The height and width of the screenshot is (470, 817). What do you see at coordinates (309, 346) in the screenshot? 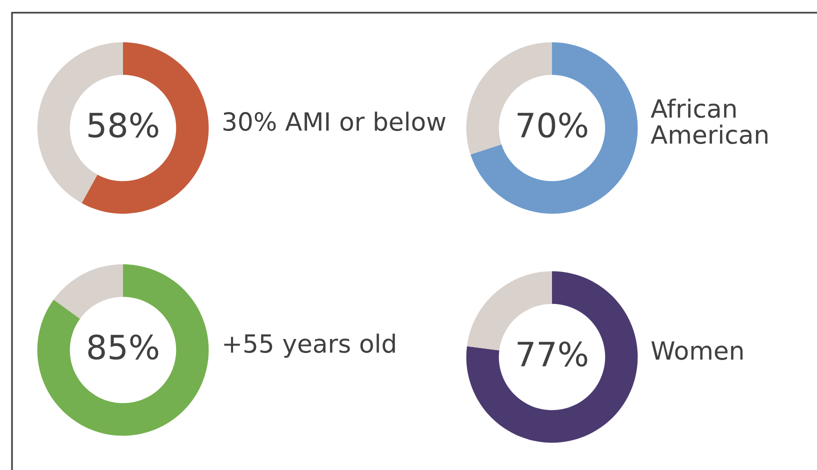
I see `slice-label: +55 years old` at bounding box center [309, 346].